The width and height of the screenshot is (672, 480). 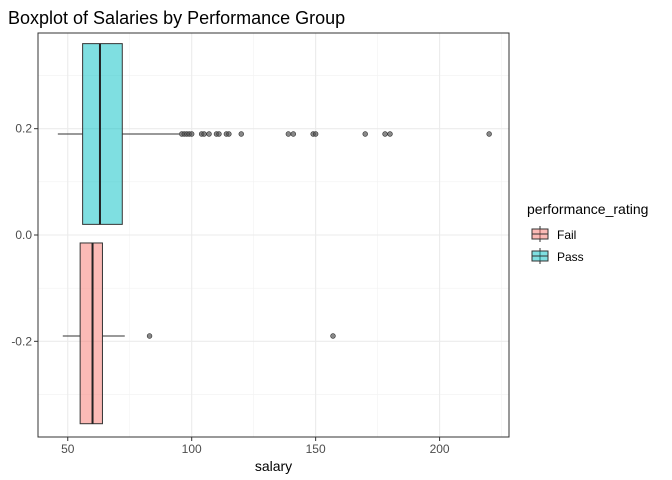 I want to click on y-tick-label: -0.2, so click(x=21, y=341).